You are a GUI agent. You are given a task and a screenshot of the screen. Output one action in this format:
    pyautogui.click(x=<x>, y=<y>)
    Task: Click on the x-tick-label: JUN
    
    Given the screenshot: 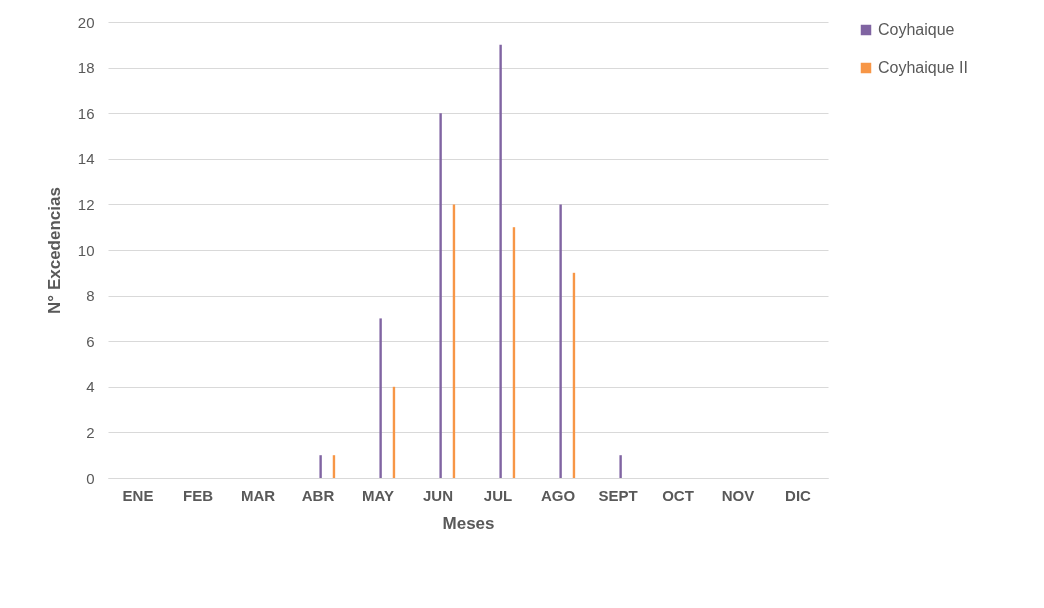 What is the action you would take?
    pyautogui.click(x=438, y=495)
    